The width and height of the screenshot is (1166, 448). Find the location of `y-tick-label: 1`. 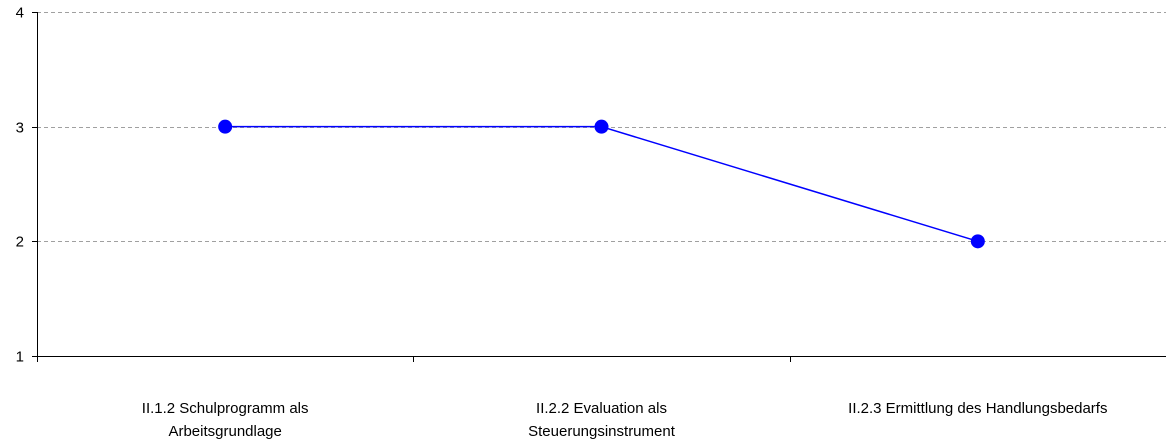

y-tick-label: 1 is located at coordinates (20, 357).